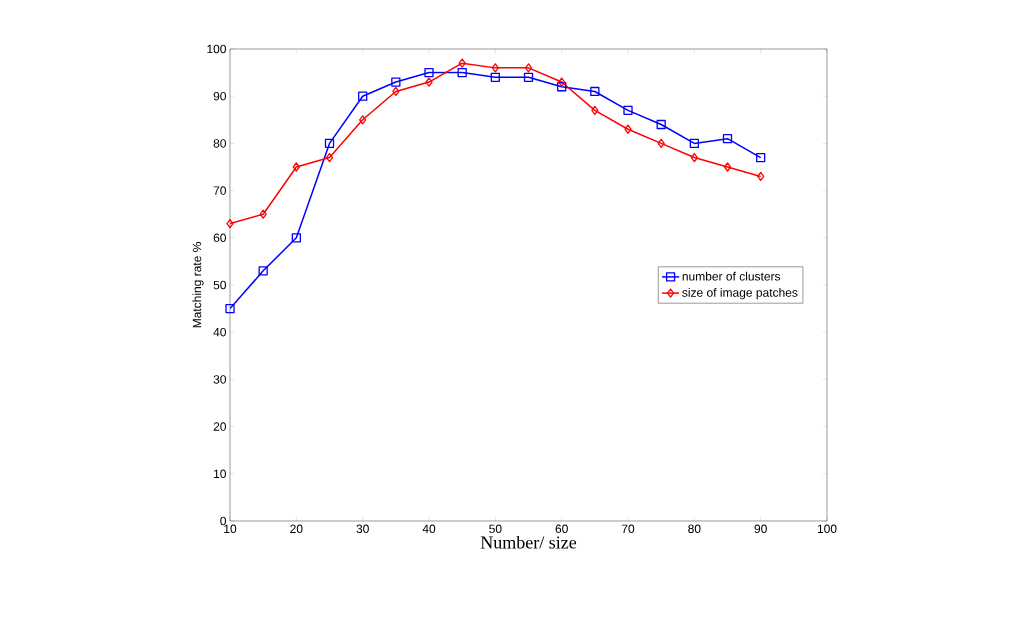 The width and height of the screenshot is (1017, 621). Describe the element at coordinates (219, 238) in the screenshot. I see `y-tick-label: 60` at that location.